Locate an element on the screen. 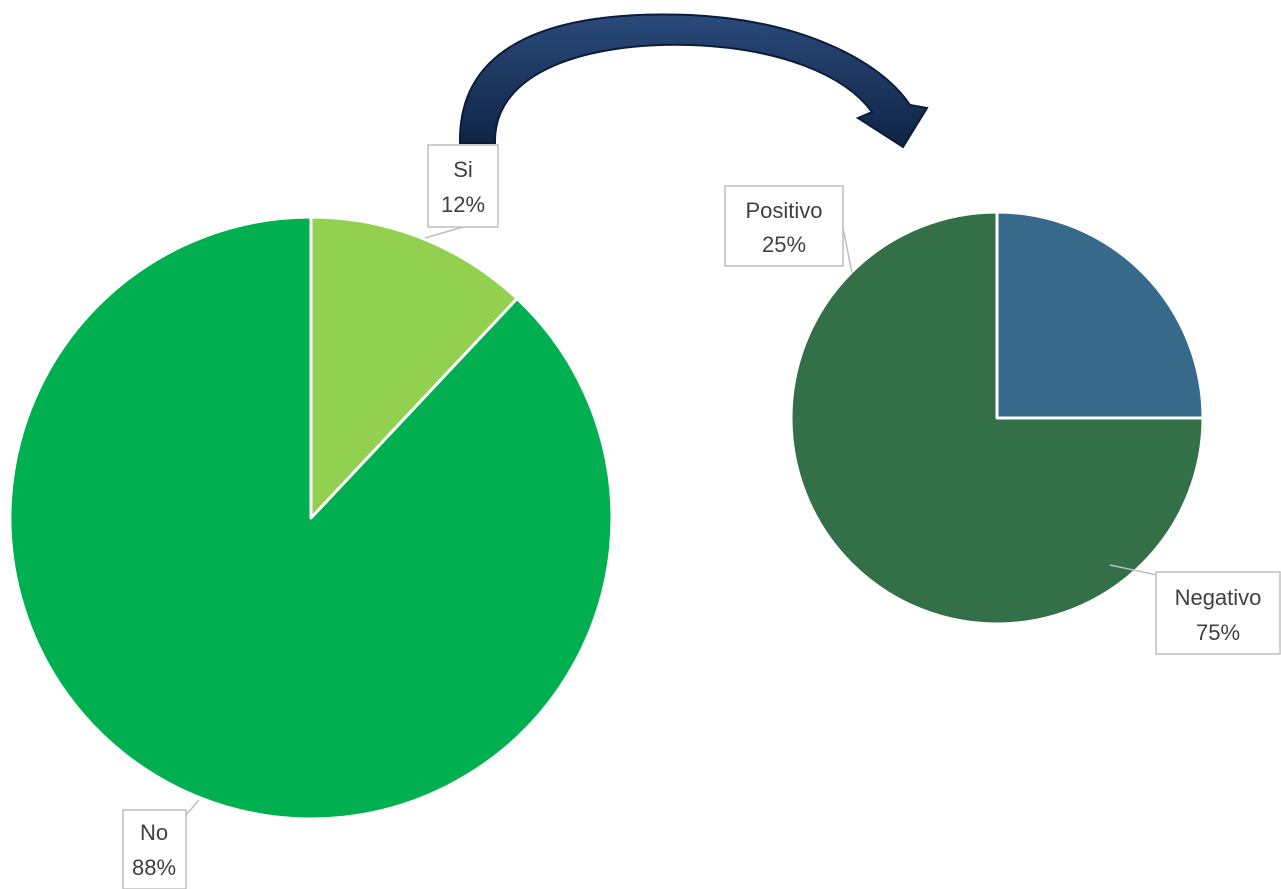 This screenshot has height=889, width=1281. label-no-category: No is located at coordinates (154, 832).